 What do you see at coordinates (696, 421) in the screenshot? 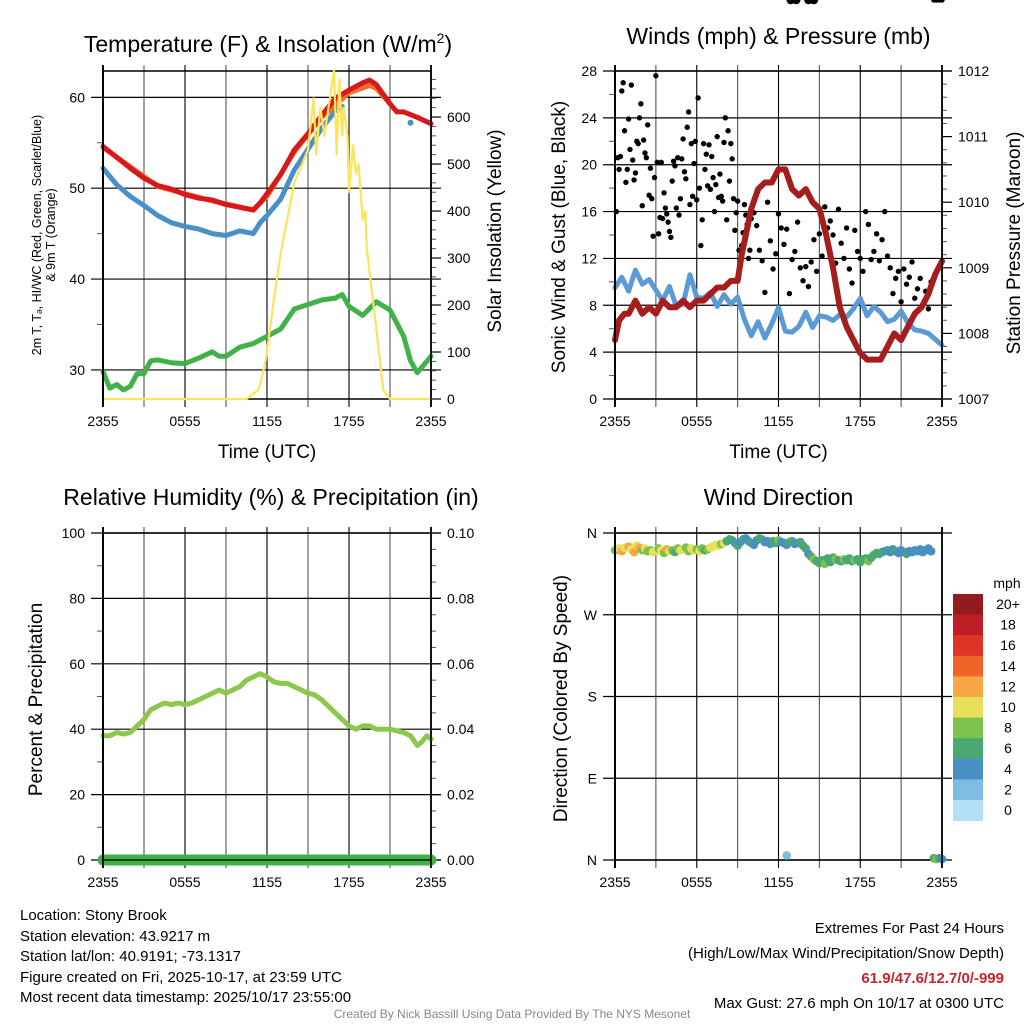
I see `x-tick-label: 0555` at bounding box center [696, 421].